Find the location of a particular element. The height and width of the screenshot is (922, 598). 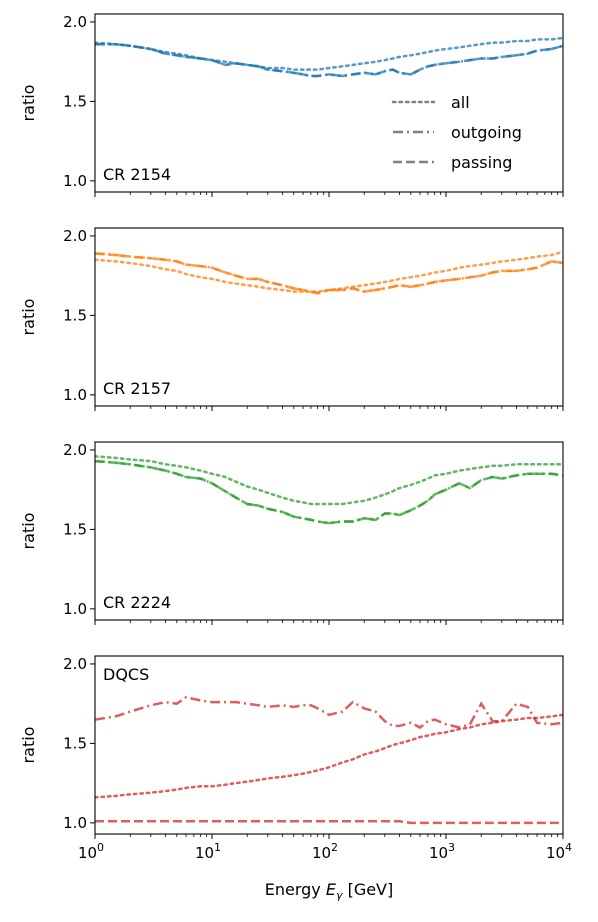

x-tick-label: 10³ is located at coordinates (442, 851).